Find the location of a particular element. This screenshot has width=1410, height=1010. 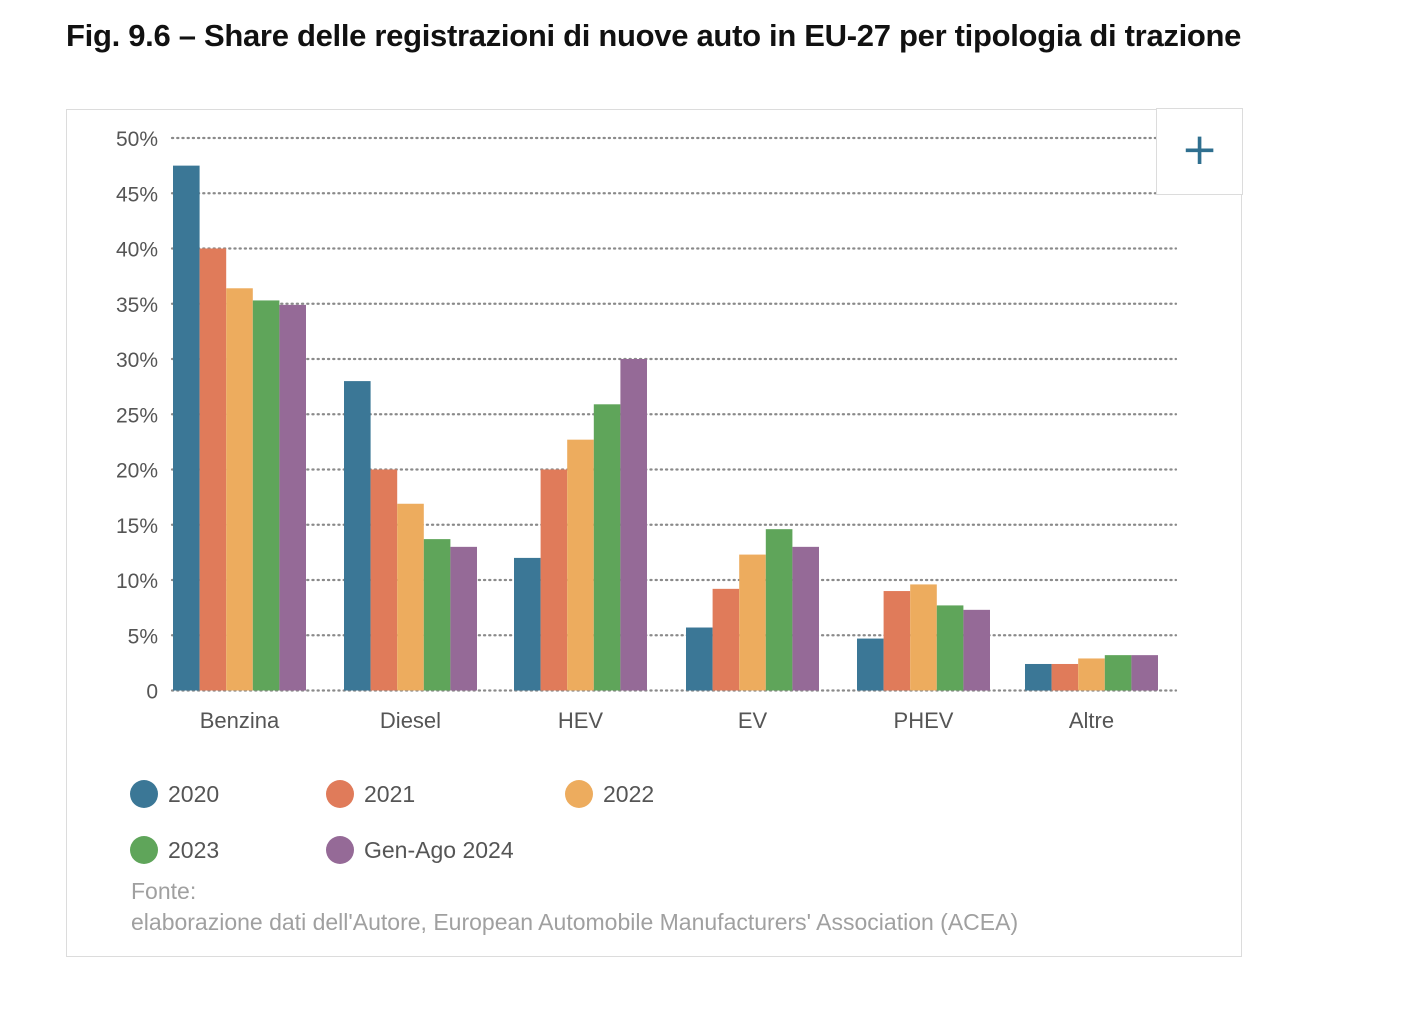

bar-diesel-2023 is located at coordinates (437, 615).